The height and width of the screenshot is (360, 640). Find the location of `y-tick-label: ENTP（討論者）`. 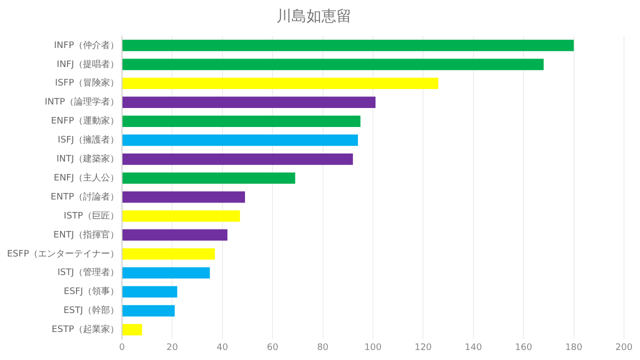

y-tick-label: ENTP（討論者） is located at coordinates (85, 196).